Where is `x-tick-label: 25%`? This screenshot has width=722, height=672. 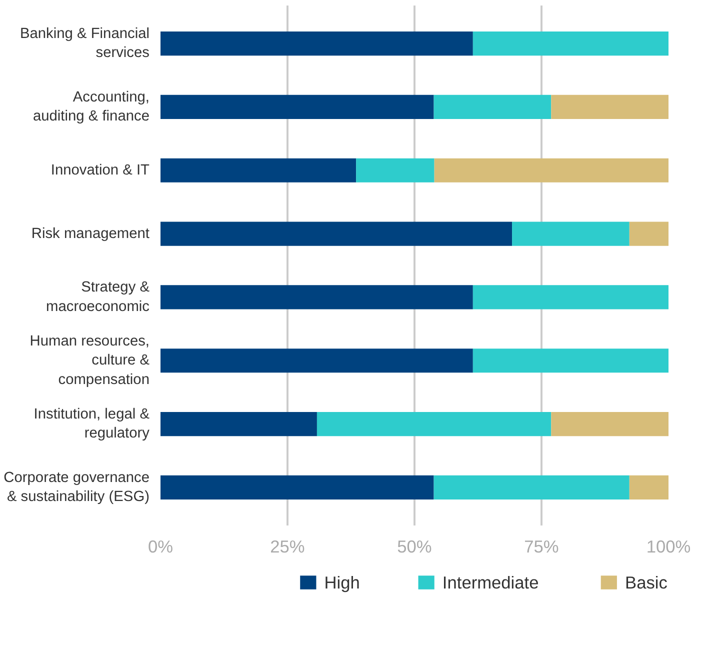
x-tick-label: 25% is located at coordinates (287, 546).